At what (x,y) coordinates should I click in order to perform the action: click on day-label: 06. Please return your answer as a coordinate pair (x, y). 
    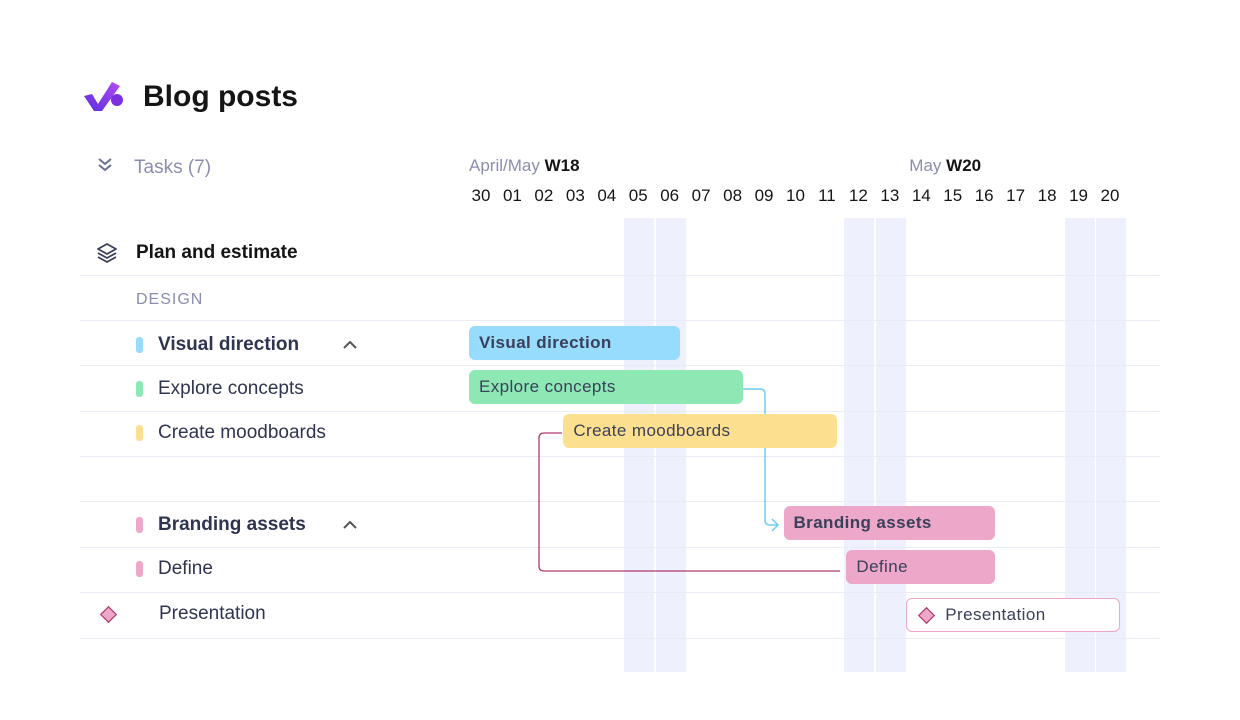
    Looking at the image, I should click on (670, 195).